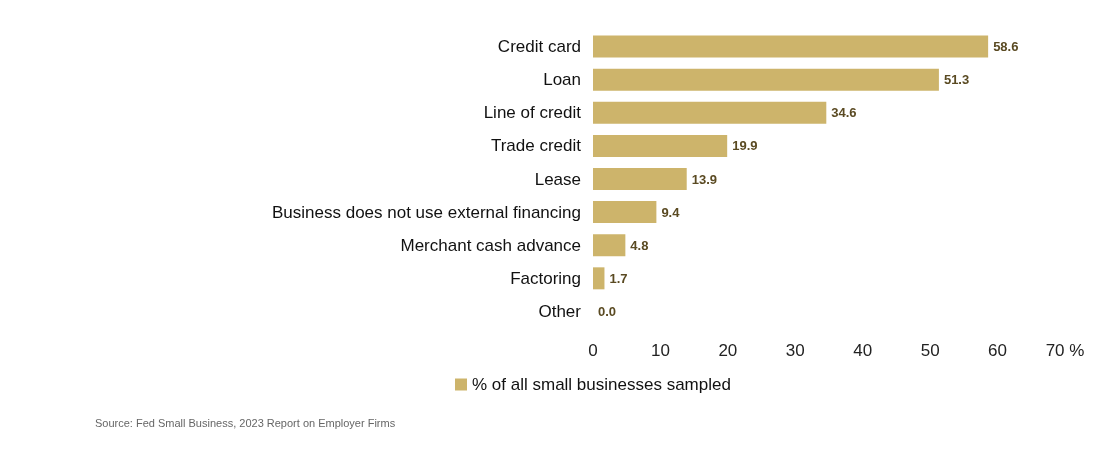 Image resolution: width=1107 pixels, height=450 pixels. What do you see at coordinates (607, 311) in the screenshot?
I see `text: 0.0` at bounding box center [607, 311].